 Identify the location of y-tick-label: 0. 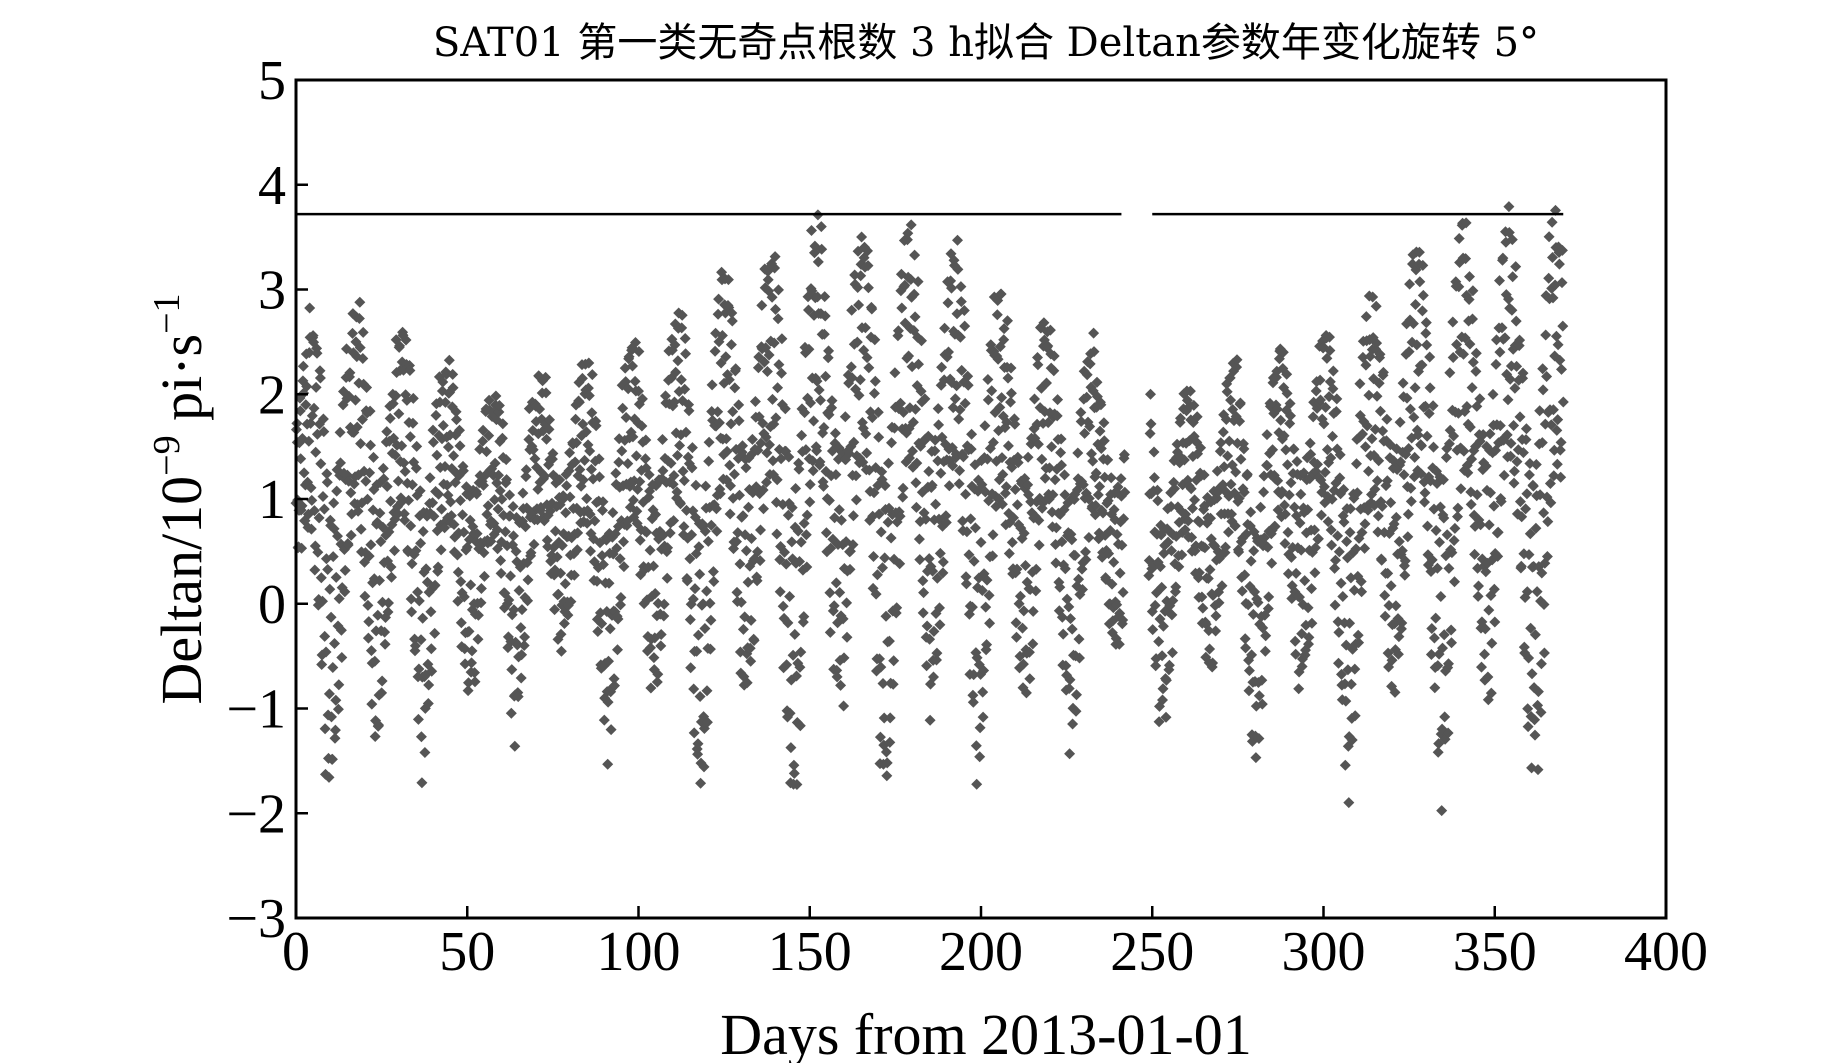
(272, 605).